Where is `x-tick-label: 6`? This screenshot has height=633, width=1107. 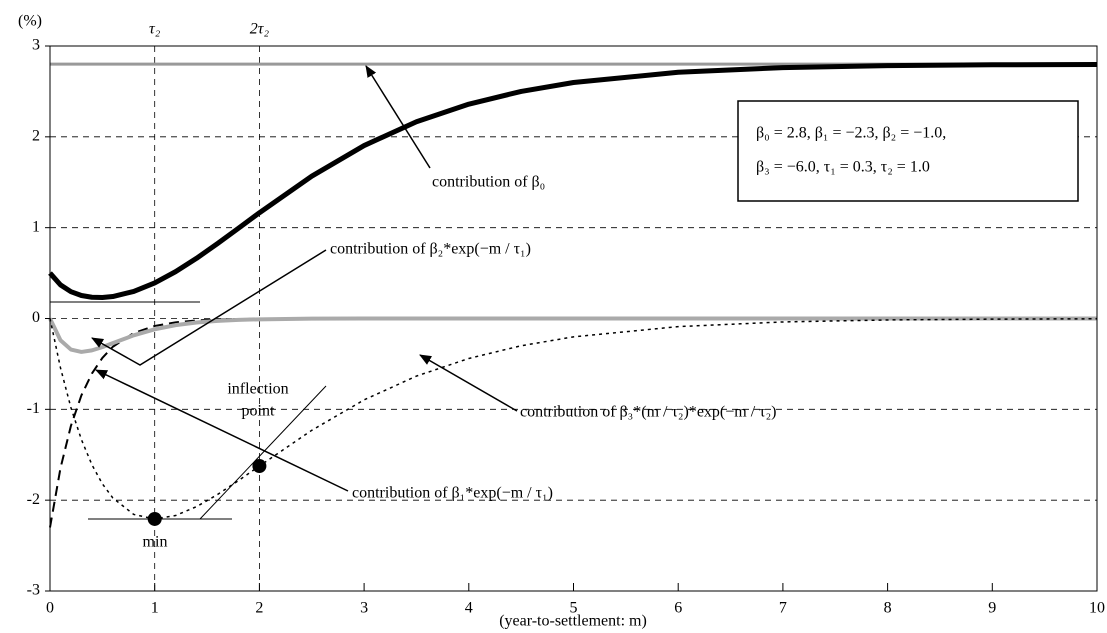 x-tick-label: 6 is located at coordinates (678, 608).